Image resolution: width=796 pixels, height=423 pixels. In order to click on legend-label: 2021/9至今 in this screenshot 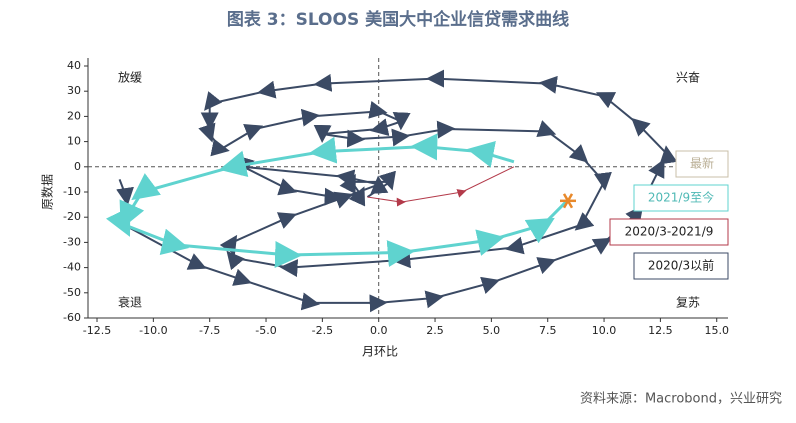, I will do `click(681, 197)`.